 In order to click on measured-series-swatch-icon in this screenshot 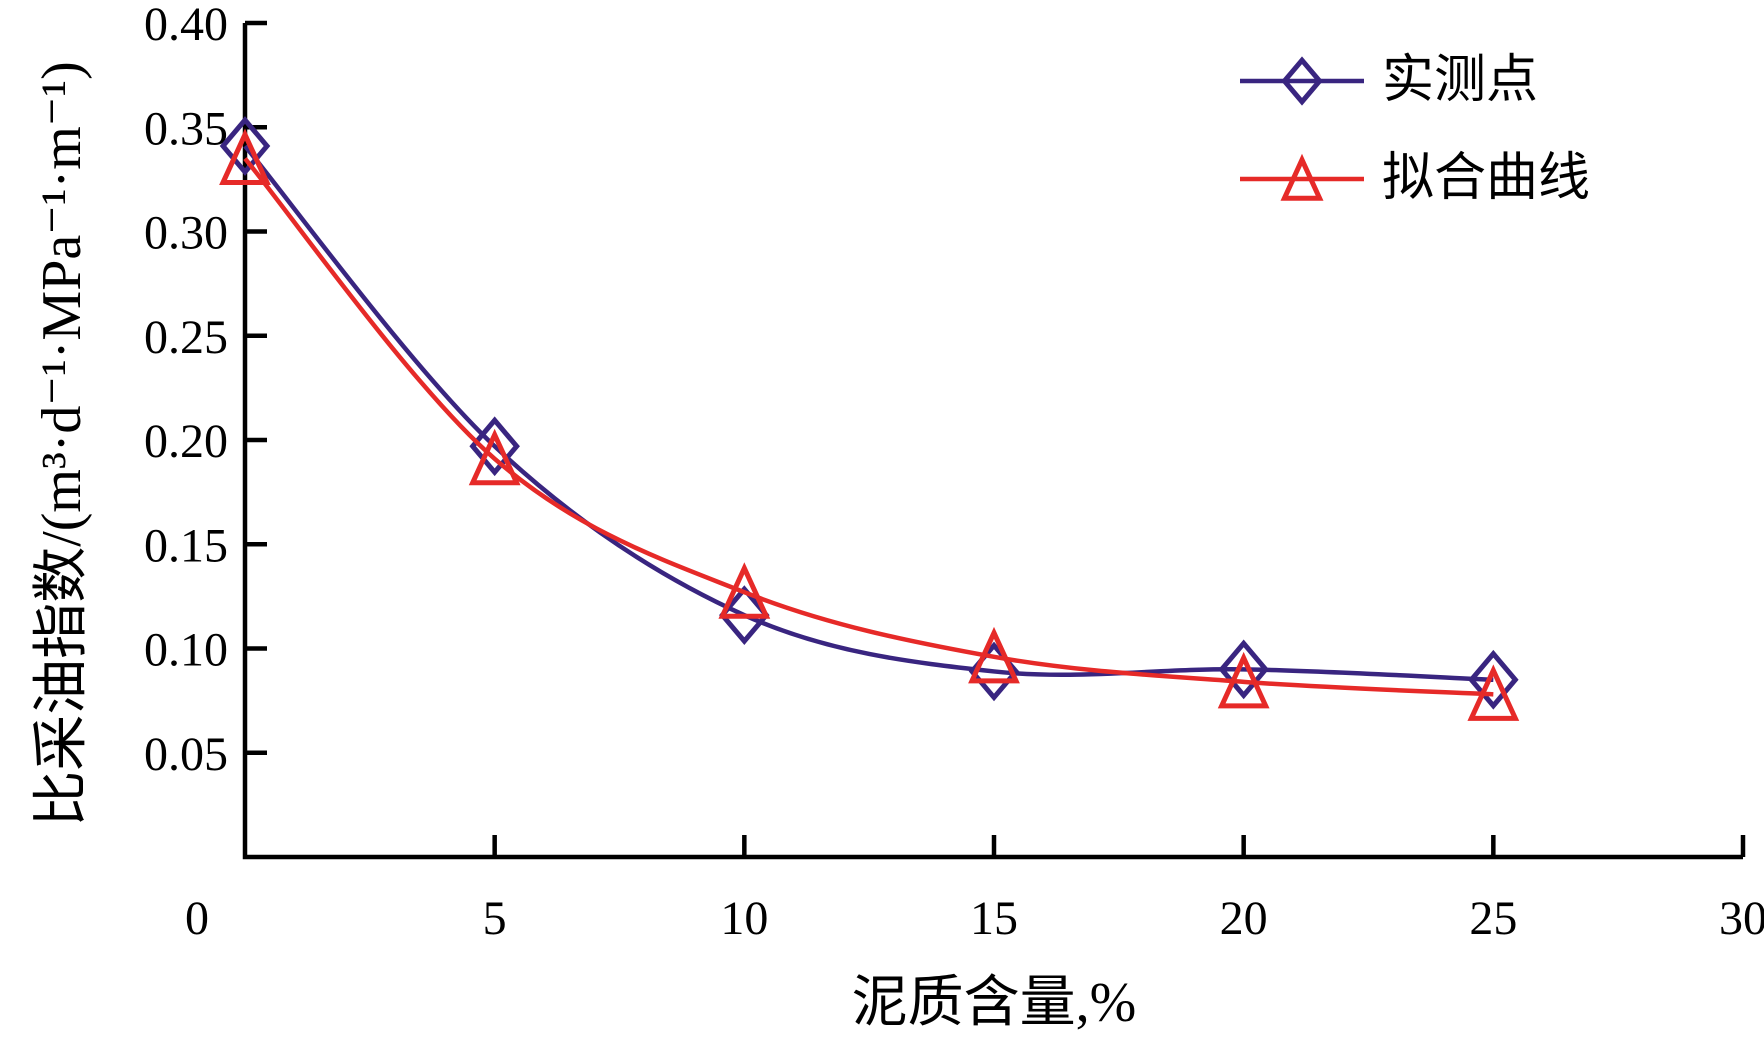, I will do `click(1302, 81)`.